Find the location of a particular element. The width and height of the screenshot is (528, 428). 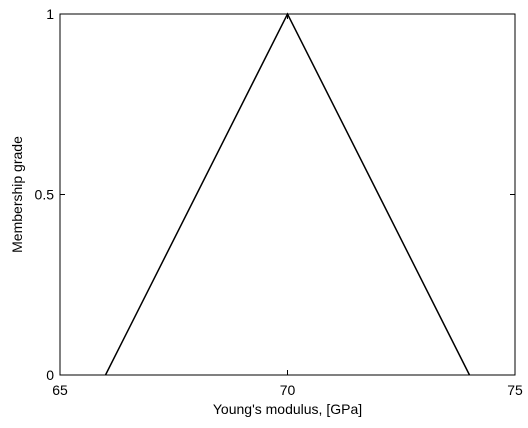

y-tick-label: 1 is located at coordinates (50, 14).